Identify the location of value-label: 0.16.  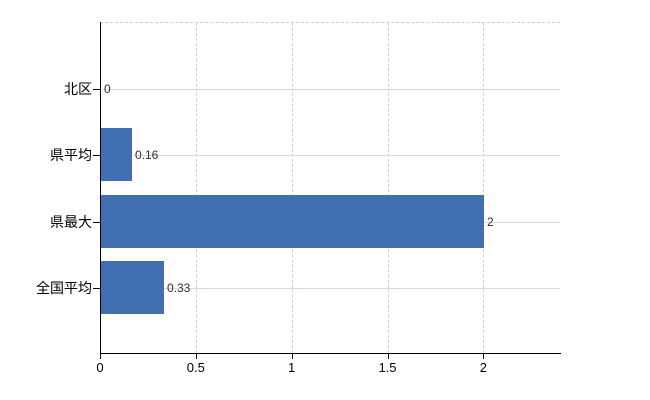
(147, 155).